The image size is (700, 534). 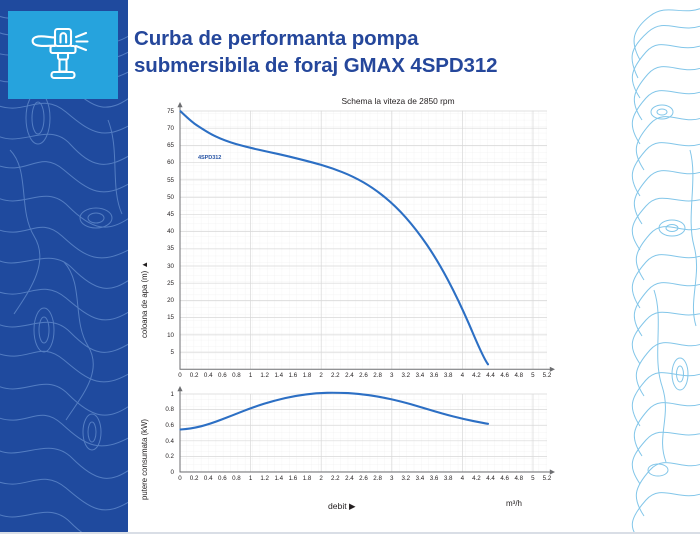 I want to click on power-y-tick: 1, so click(x=172, y=394).